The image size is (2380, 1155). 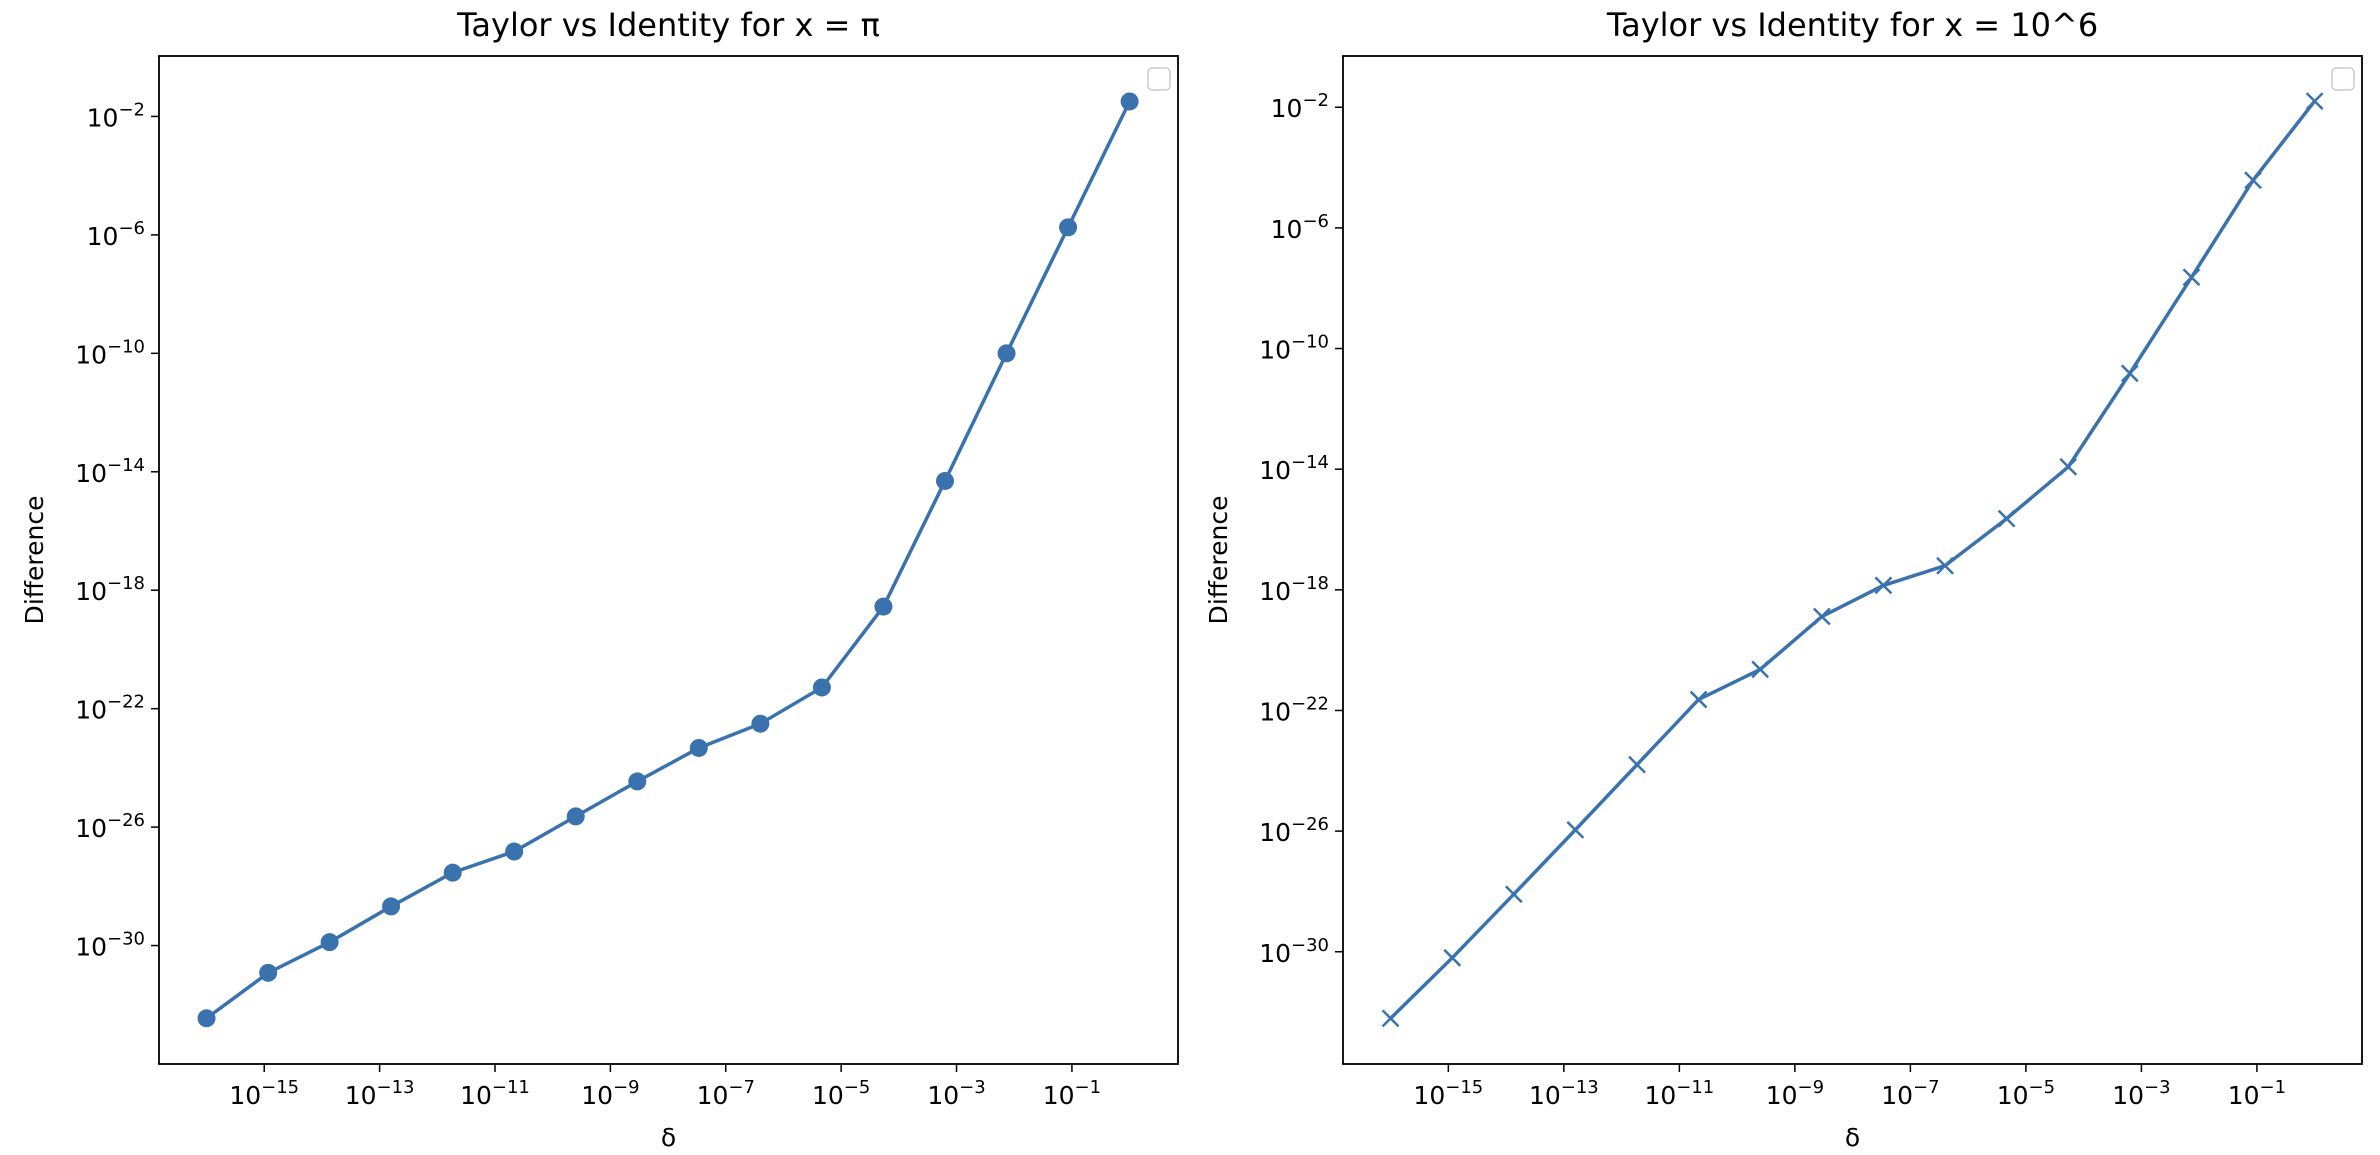 I want to click on chart-title: Taylor vs Identity for x = 10^6, so click(x=1852, y=25).